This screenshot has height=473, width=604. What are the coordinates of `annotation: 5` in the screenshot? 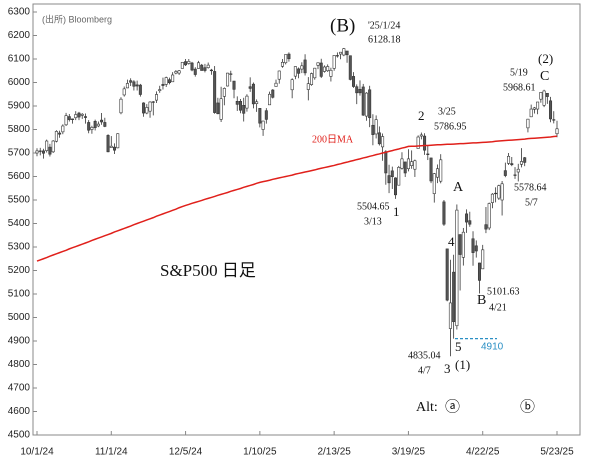 It's located at (458, 346).